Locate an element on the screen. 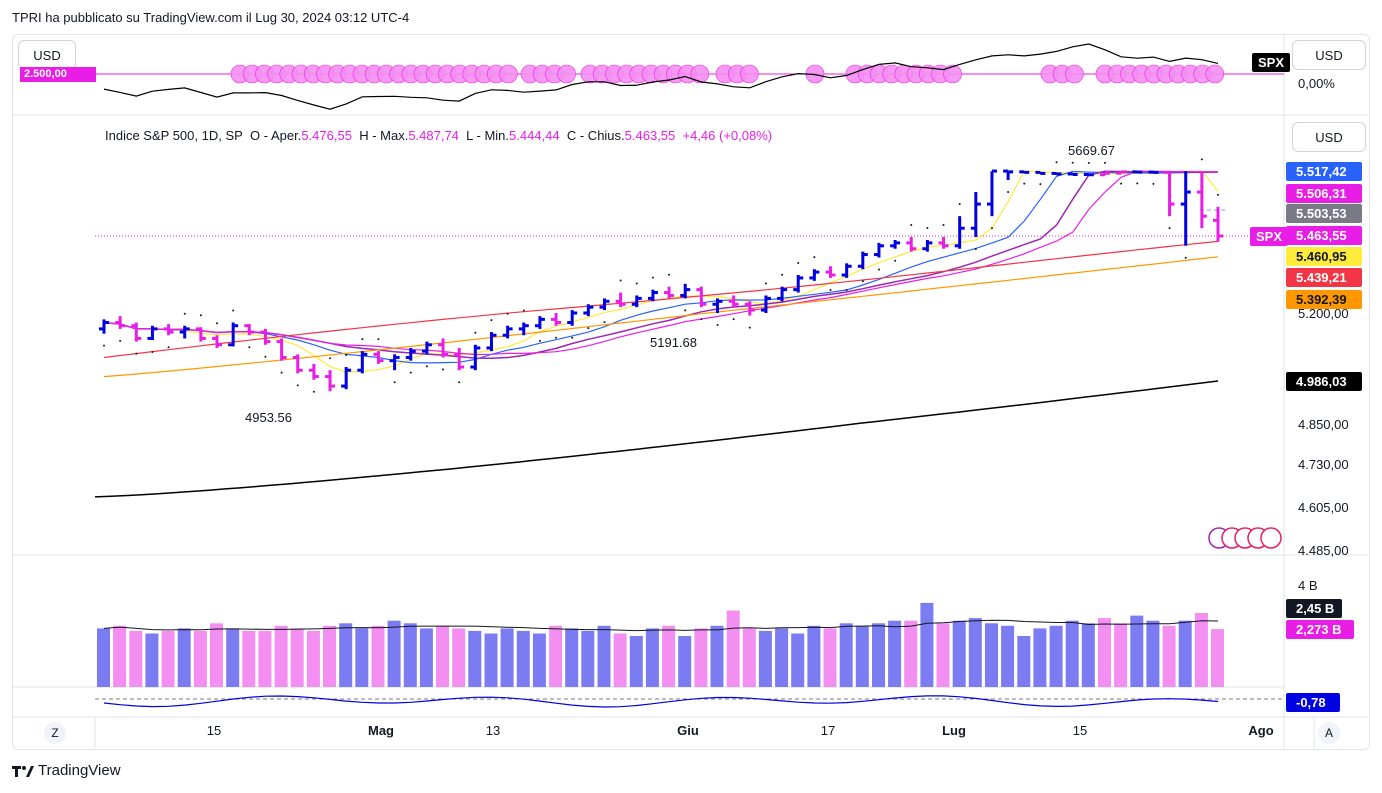 Image resolution: width=1382 pixels, height=793 pixels. low-label: L - Min. is located at coordinates (488, 135).